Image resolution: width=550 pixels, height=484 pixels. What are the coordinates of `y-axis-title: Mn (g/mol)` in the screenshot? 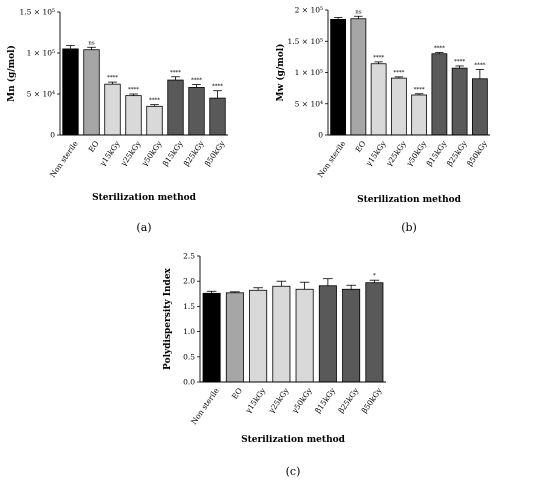 It's located at (11, 73).